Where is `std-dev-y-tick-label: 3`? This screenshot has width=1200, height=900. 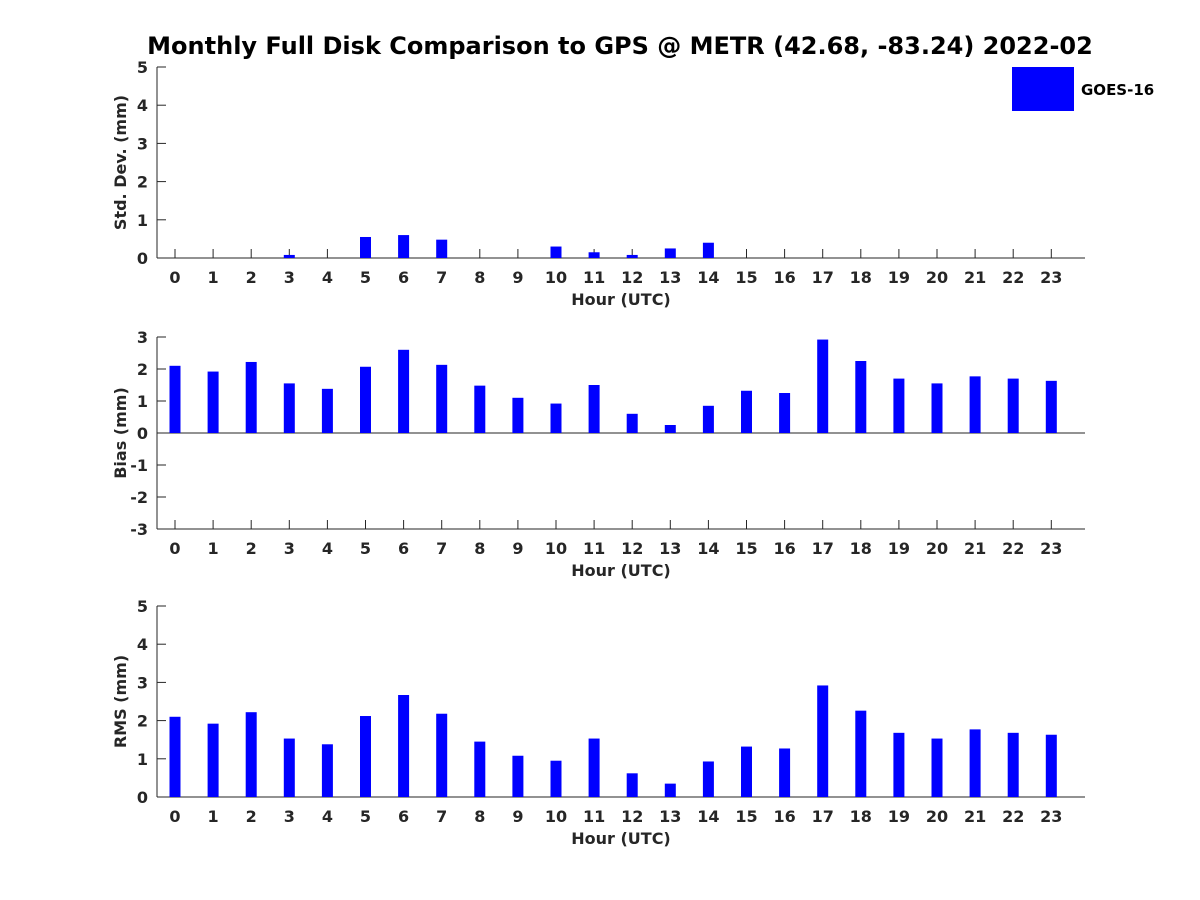 std-dev-y-tick-label: 3 is located at coordinates (142, 143).